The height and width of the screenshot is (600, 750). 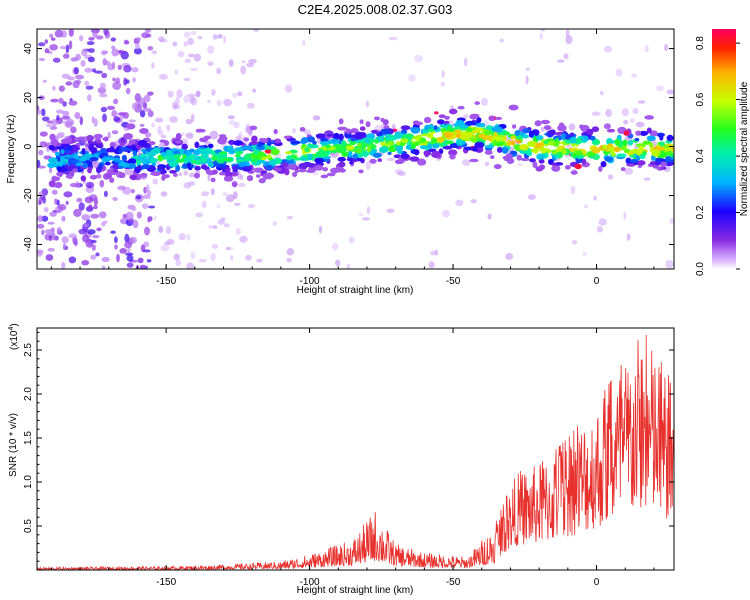 I want to click on snr-scale-note: (x104), so click(x=14, y=336).